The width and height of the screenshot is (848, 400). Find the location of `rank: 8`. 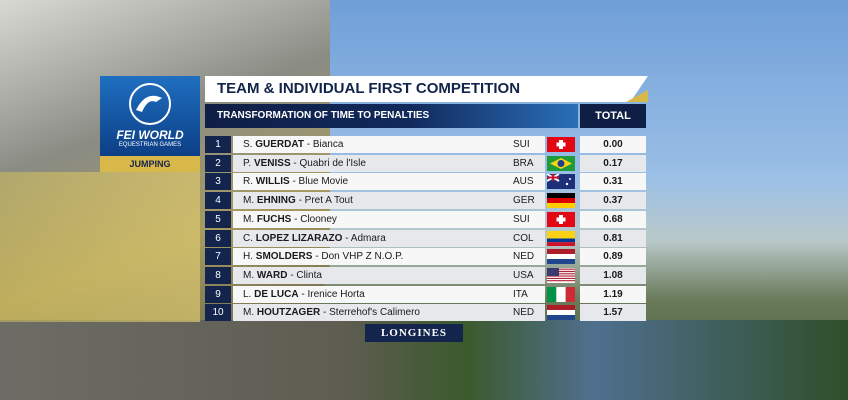

rank: 8 is located at coordinates (218, 275).